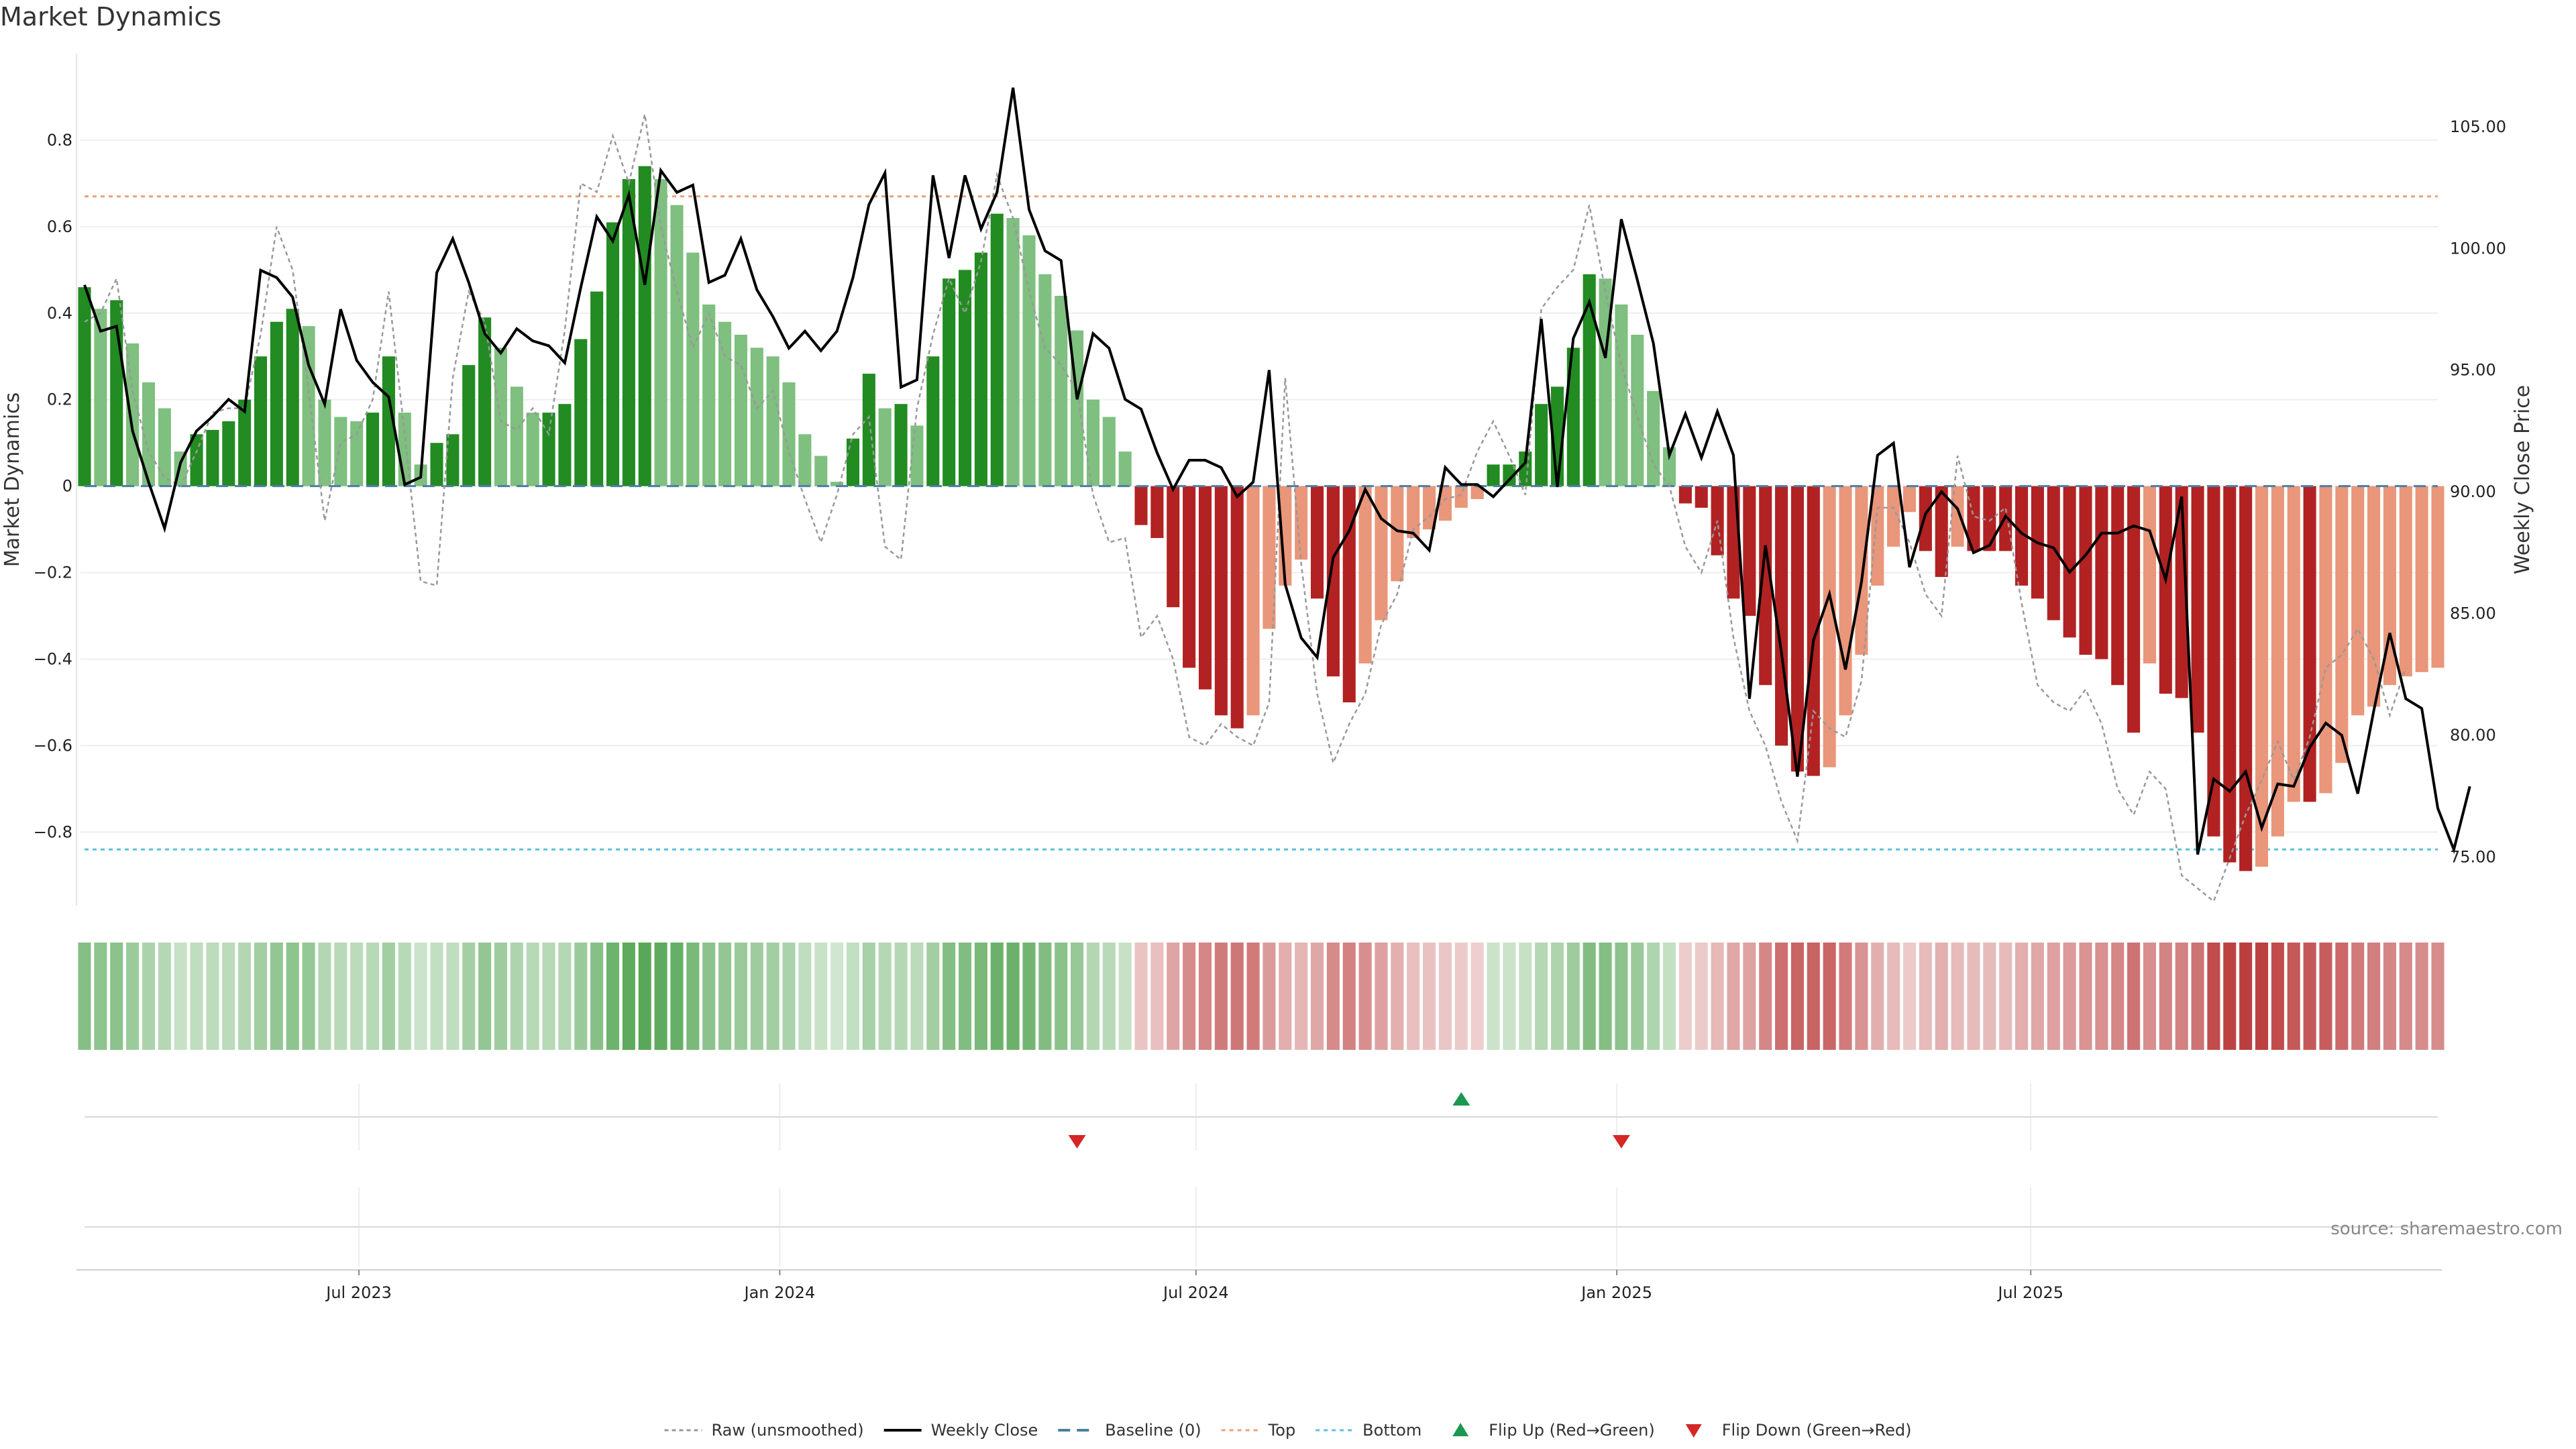  Describe the element at coordinates (2478, 126) in the screenshot. I see `y2-tick-label: 105.00` at that location.